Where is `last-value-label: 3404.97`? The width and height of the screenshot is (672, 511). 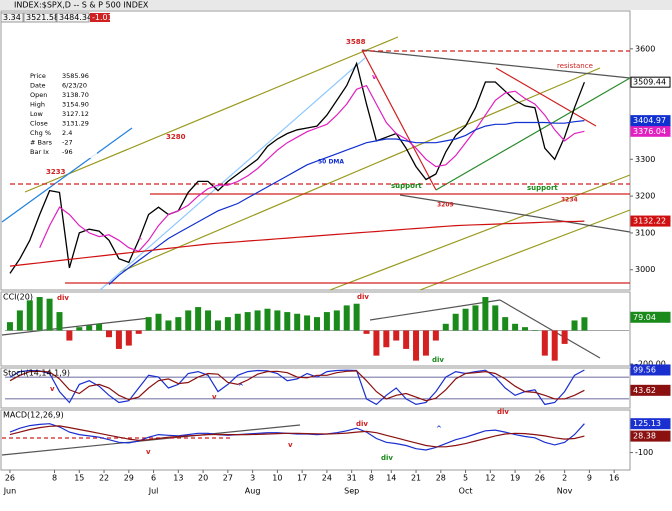
last-value-label: 3404.97 is located at coordinates (649, 120).